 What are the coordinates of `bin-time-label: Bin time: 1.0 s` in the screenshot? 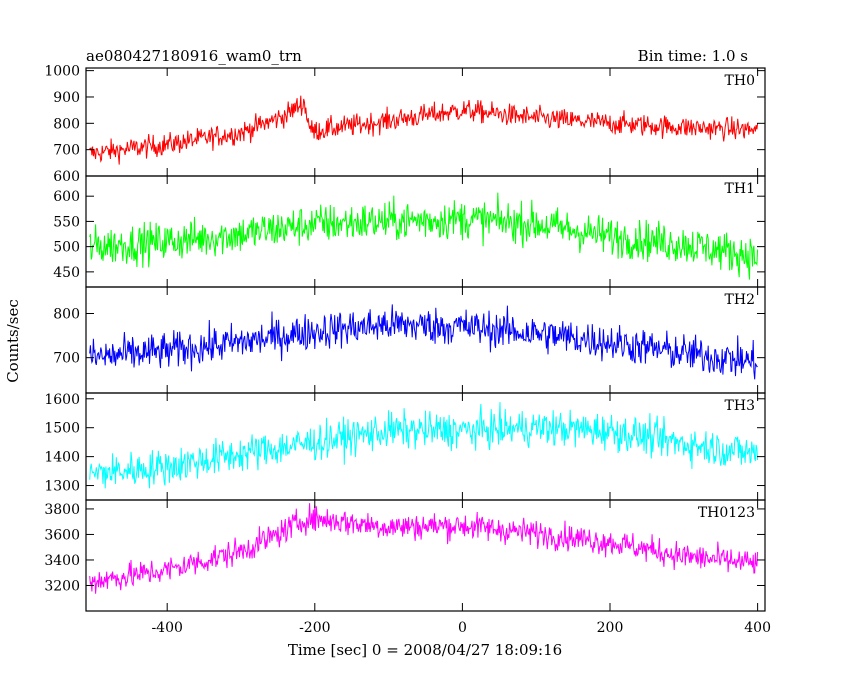 It's located at (693, 56).